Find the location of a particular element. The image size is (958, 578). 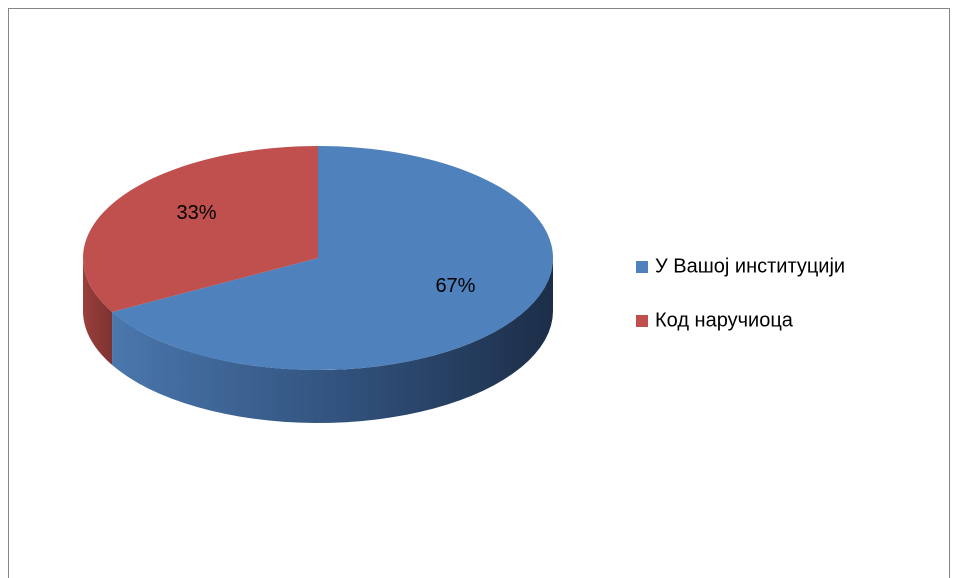

legend-label: У Вашој институцији is located at coordinates (750, 266).